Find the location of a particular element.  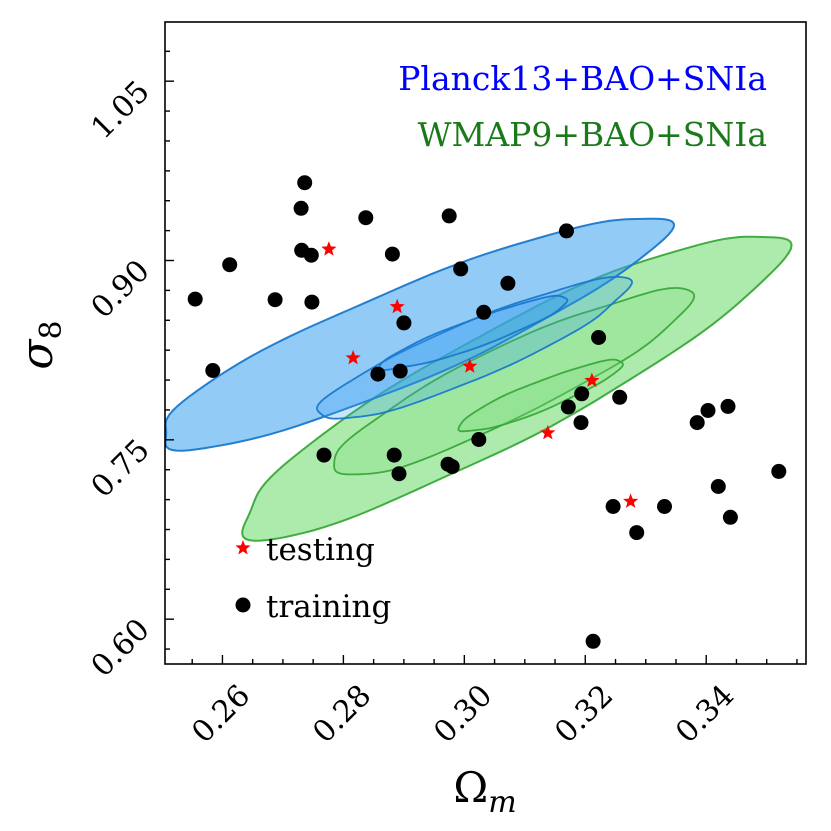

y-axis-symbol: σ is located at coordinates (37, 354).